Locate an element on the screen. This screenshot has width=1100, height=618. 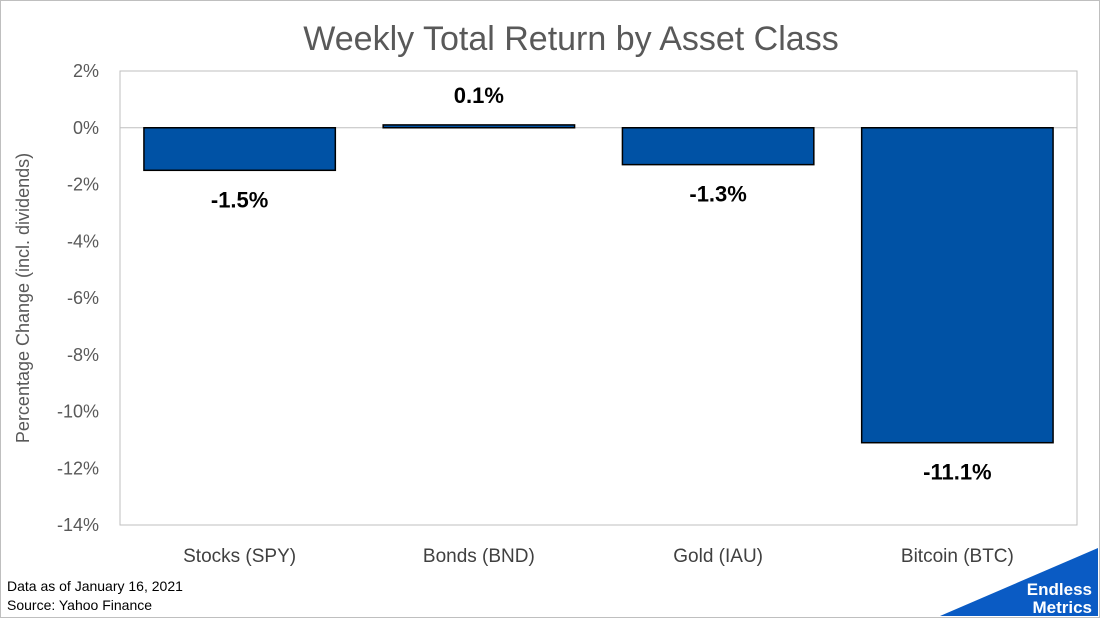
logo-line-2: Metrics is located at coordinates (1062, 607).